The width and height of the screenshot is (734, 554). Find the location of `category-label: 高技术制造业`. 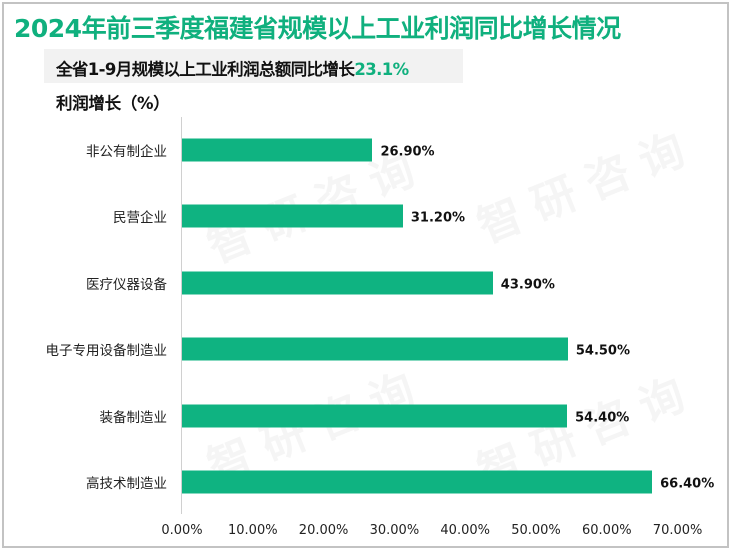

category-label: 高技术制造业 is located at coordinates (126, 484).